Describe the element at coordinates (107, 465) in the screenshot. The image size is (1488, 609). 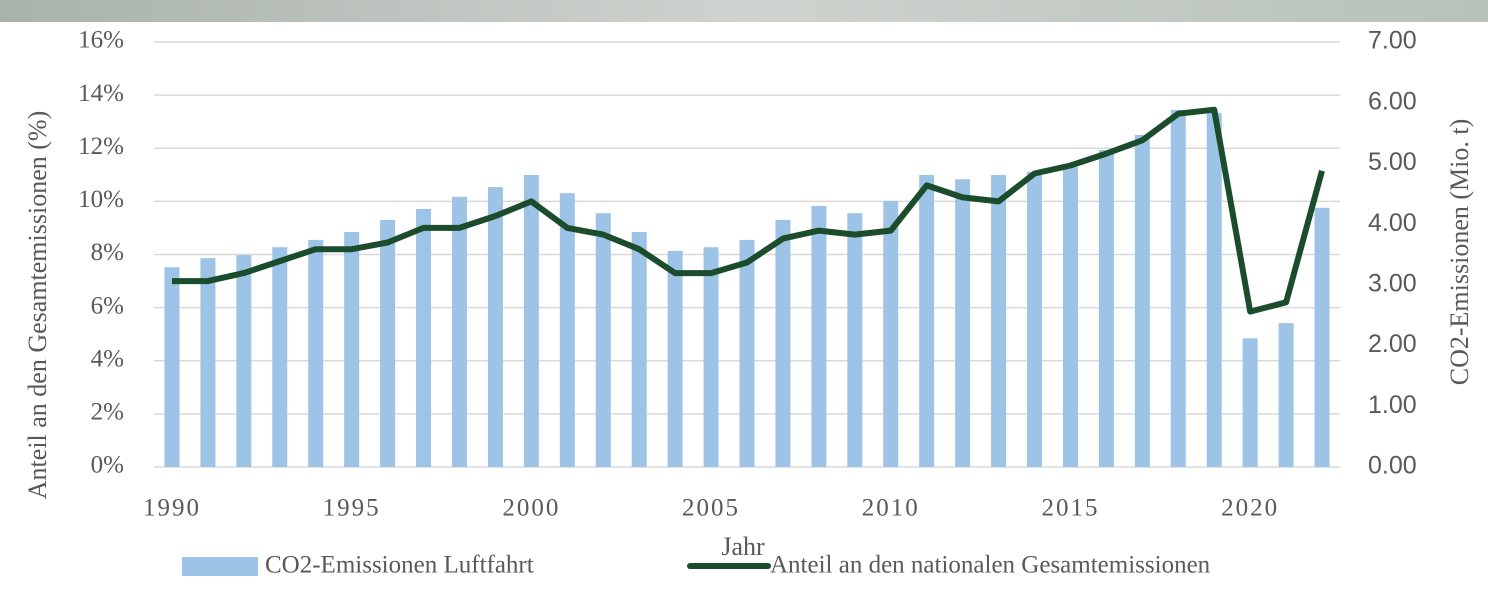
I see `y-tick-label: 0%` at that location.